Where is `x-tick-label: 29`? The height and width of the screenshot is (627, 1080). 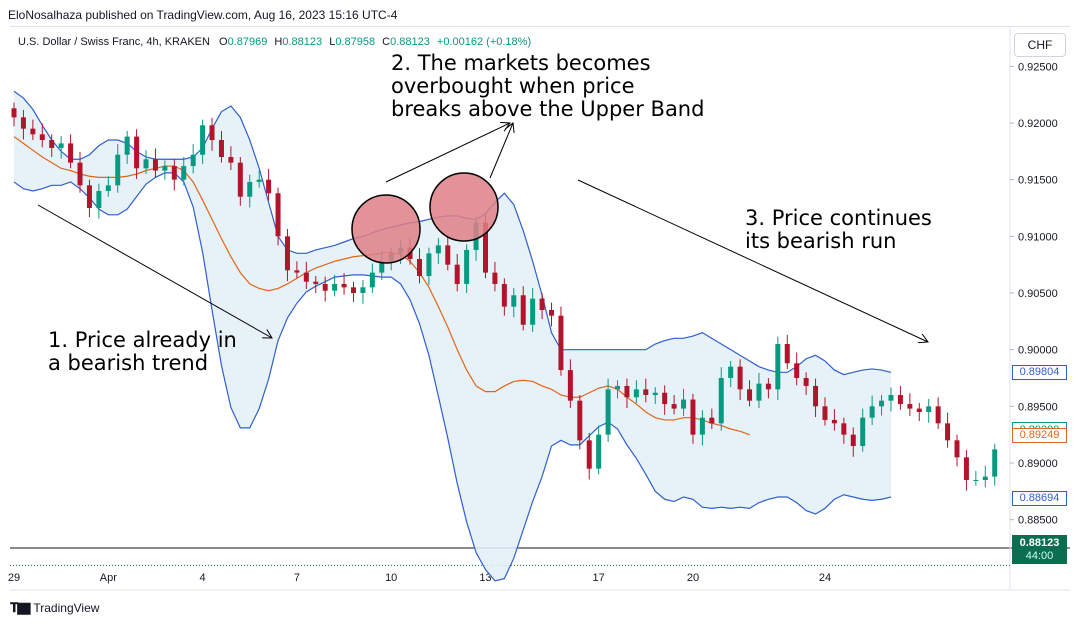 x-tick-label: 29 is located at coordinates (14, 578).